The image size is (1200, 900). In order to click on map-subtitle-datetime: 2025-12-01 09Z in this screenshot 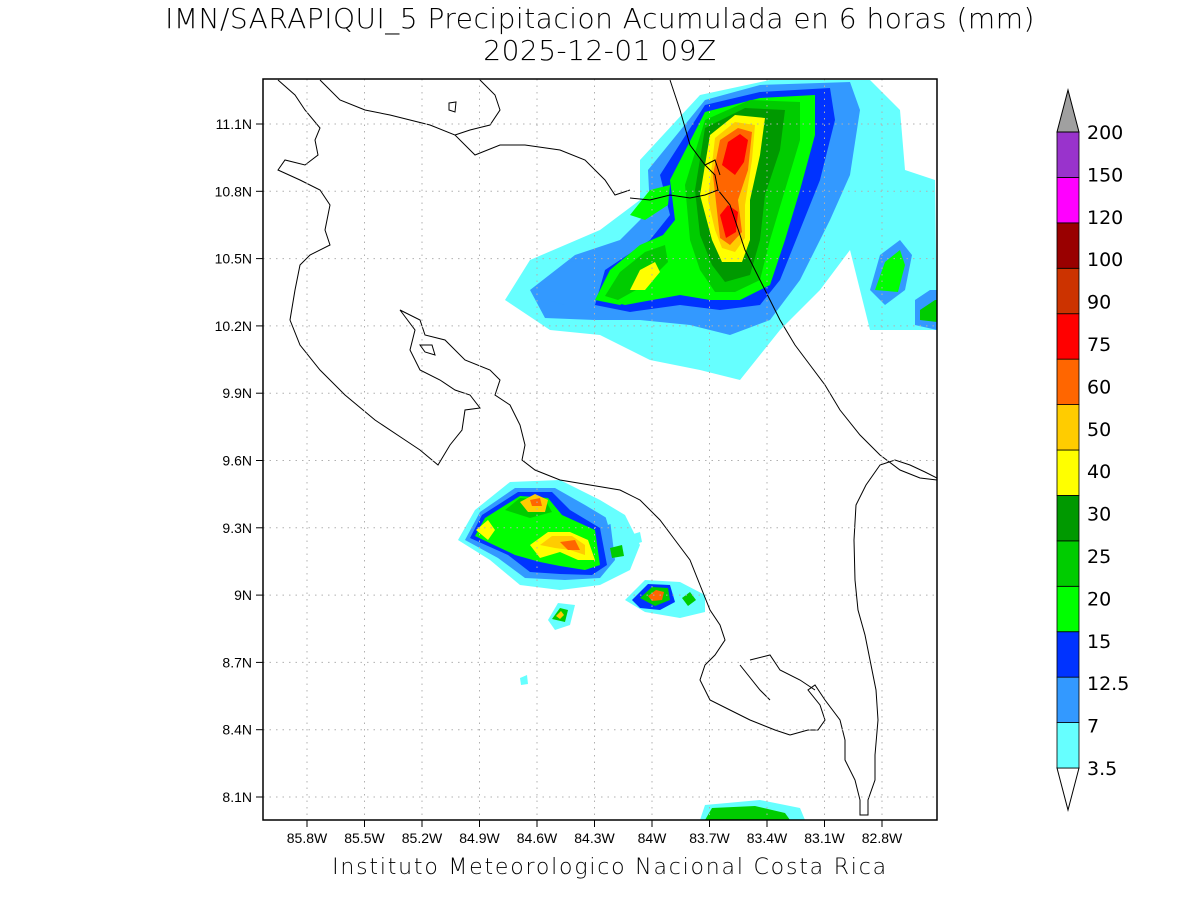, I will do `click(600, 50)`.